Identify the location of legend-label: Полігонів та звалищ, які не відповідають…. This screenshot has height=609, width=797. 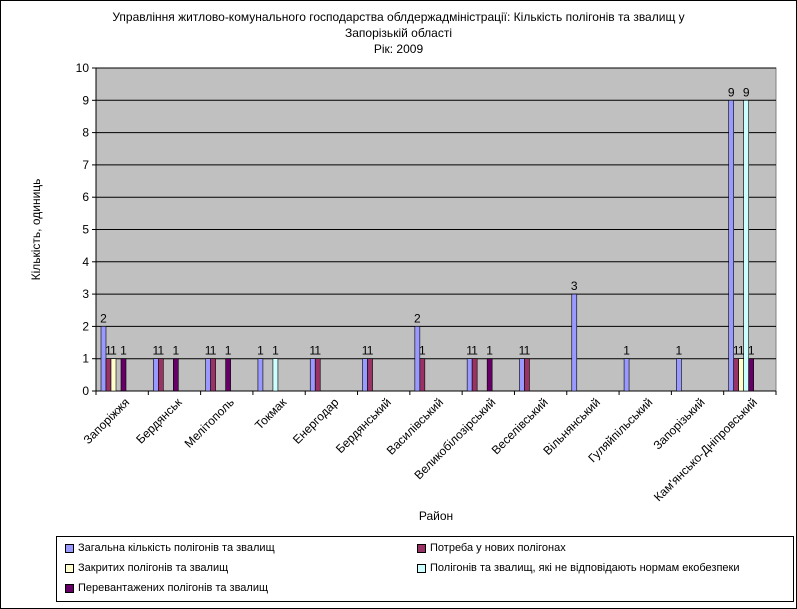
(585, 568).